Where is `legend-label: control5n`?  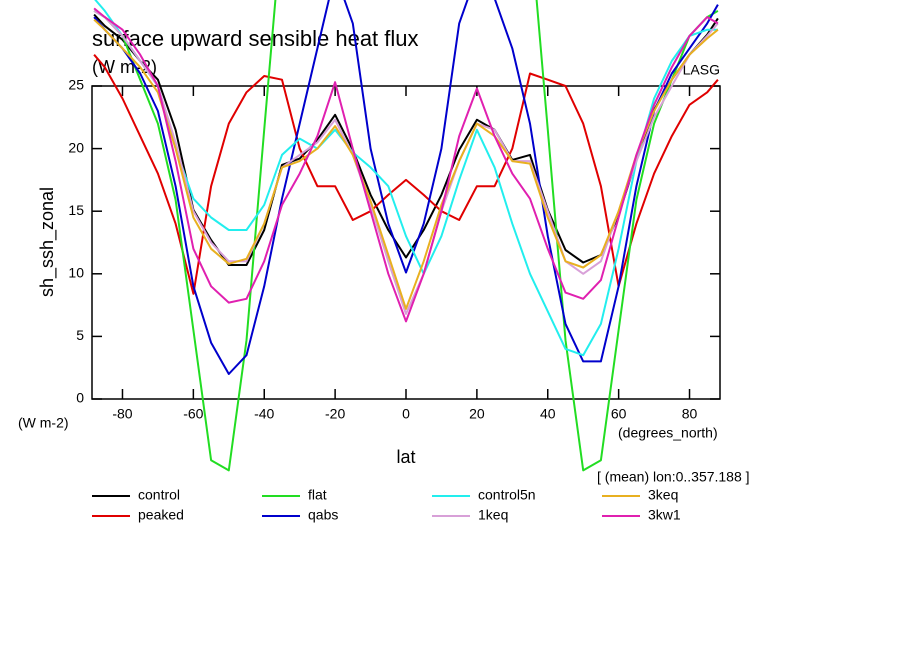
legend-label: control5n is located at coordinates (507, 495).